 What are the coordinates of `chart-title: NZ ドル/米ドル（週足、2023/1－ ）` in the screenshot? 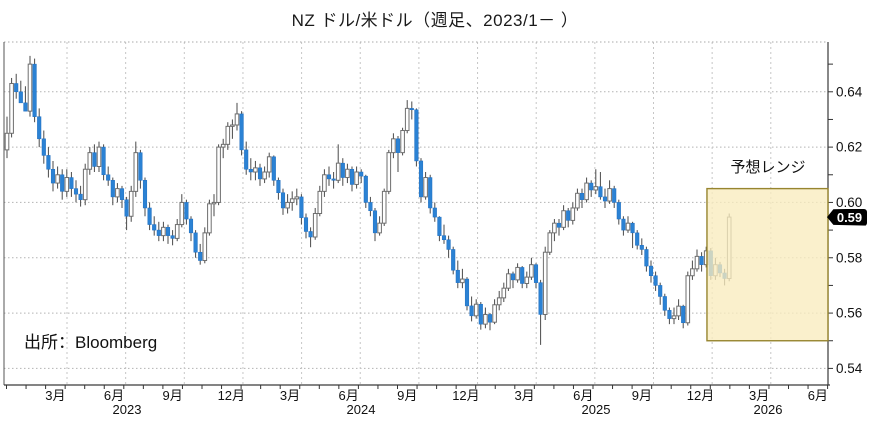 It's located at (435, 20).